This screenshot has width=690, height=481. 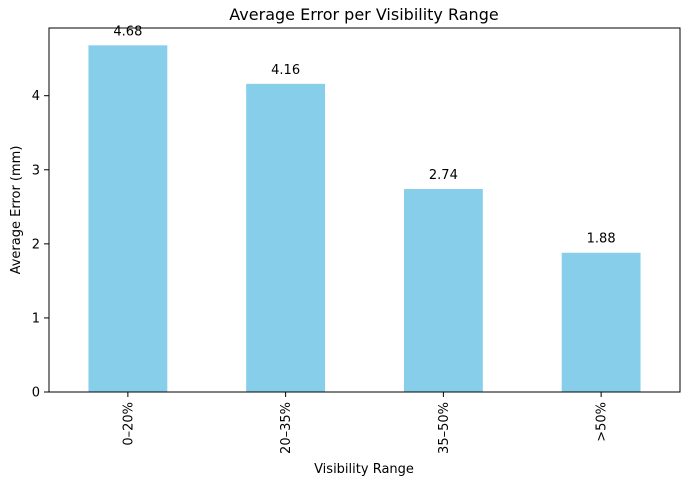 I want to click on y-tick-label: 4, so click(x=36, y=96).